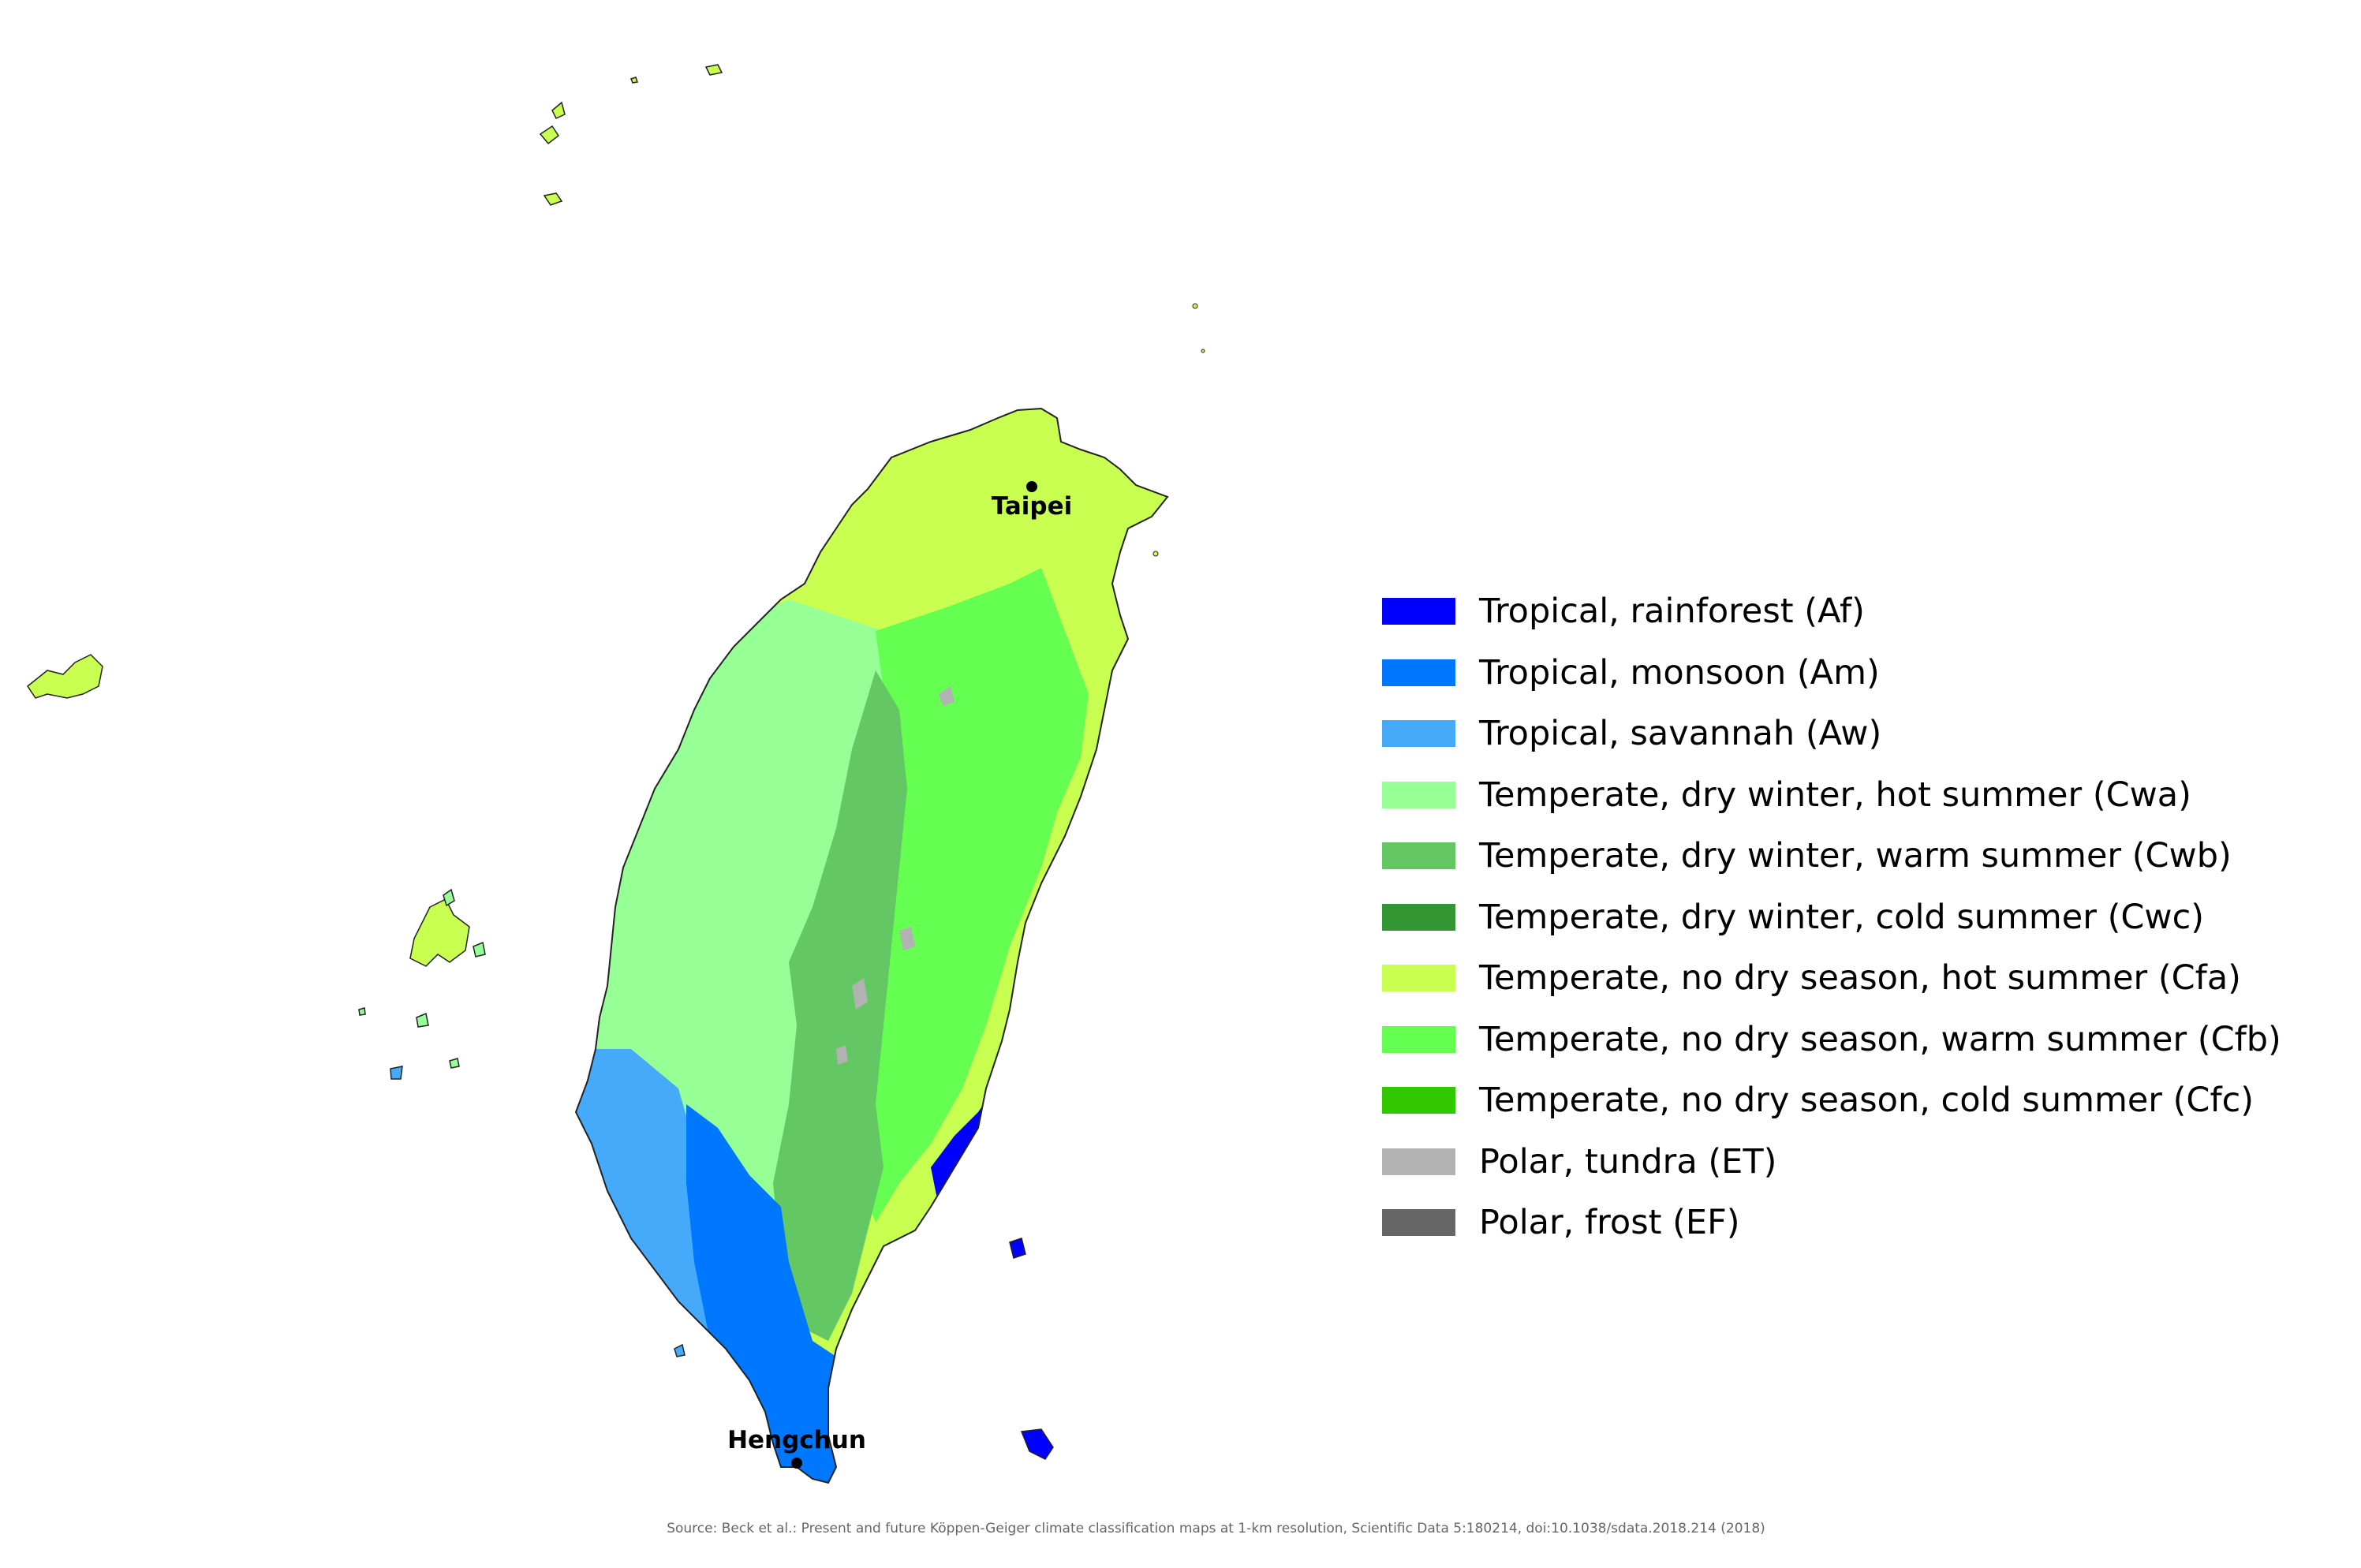 This screenshot has width=2361, height=1568. Describe the element at coordinates (1679, 672) in the screenshot. I see `legend-label: Tropical, monsoon (Am)` at that location.